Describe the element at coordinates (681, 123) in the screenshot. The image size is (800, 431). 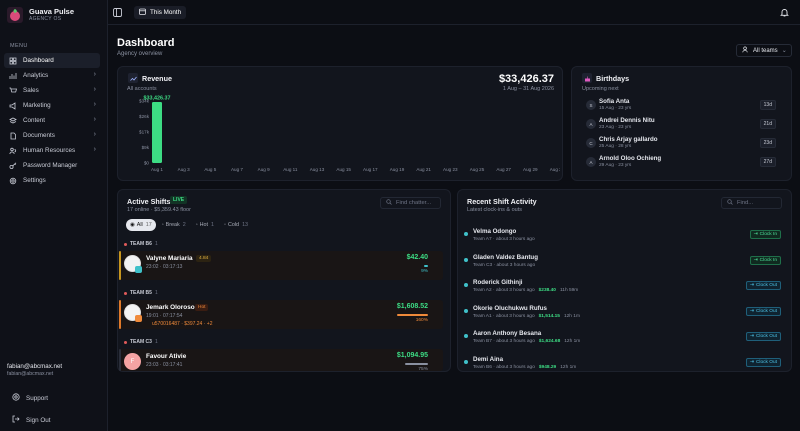
I see `birthdays-card` at that location.